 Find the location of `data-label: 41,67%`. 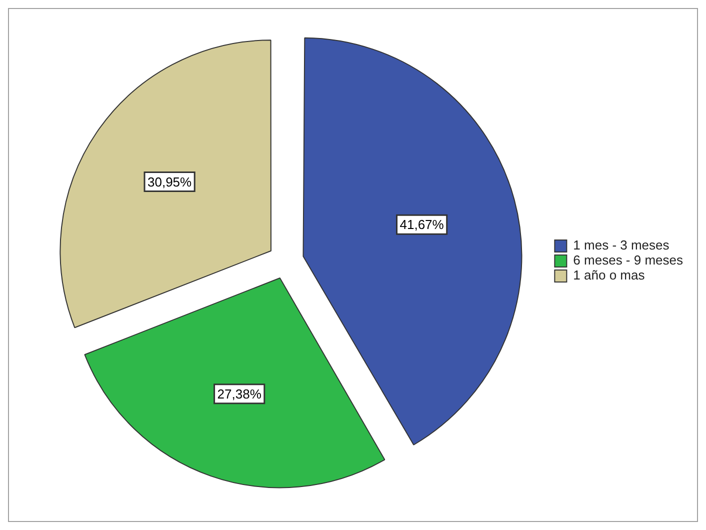

data-label: 41,67% is located at coordinates (422, 224).